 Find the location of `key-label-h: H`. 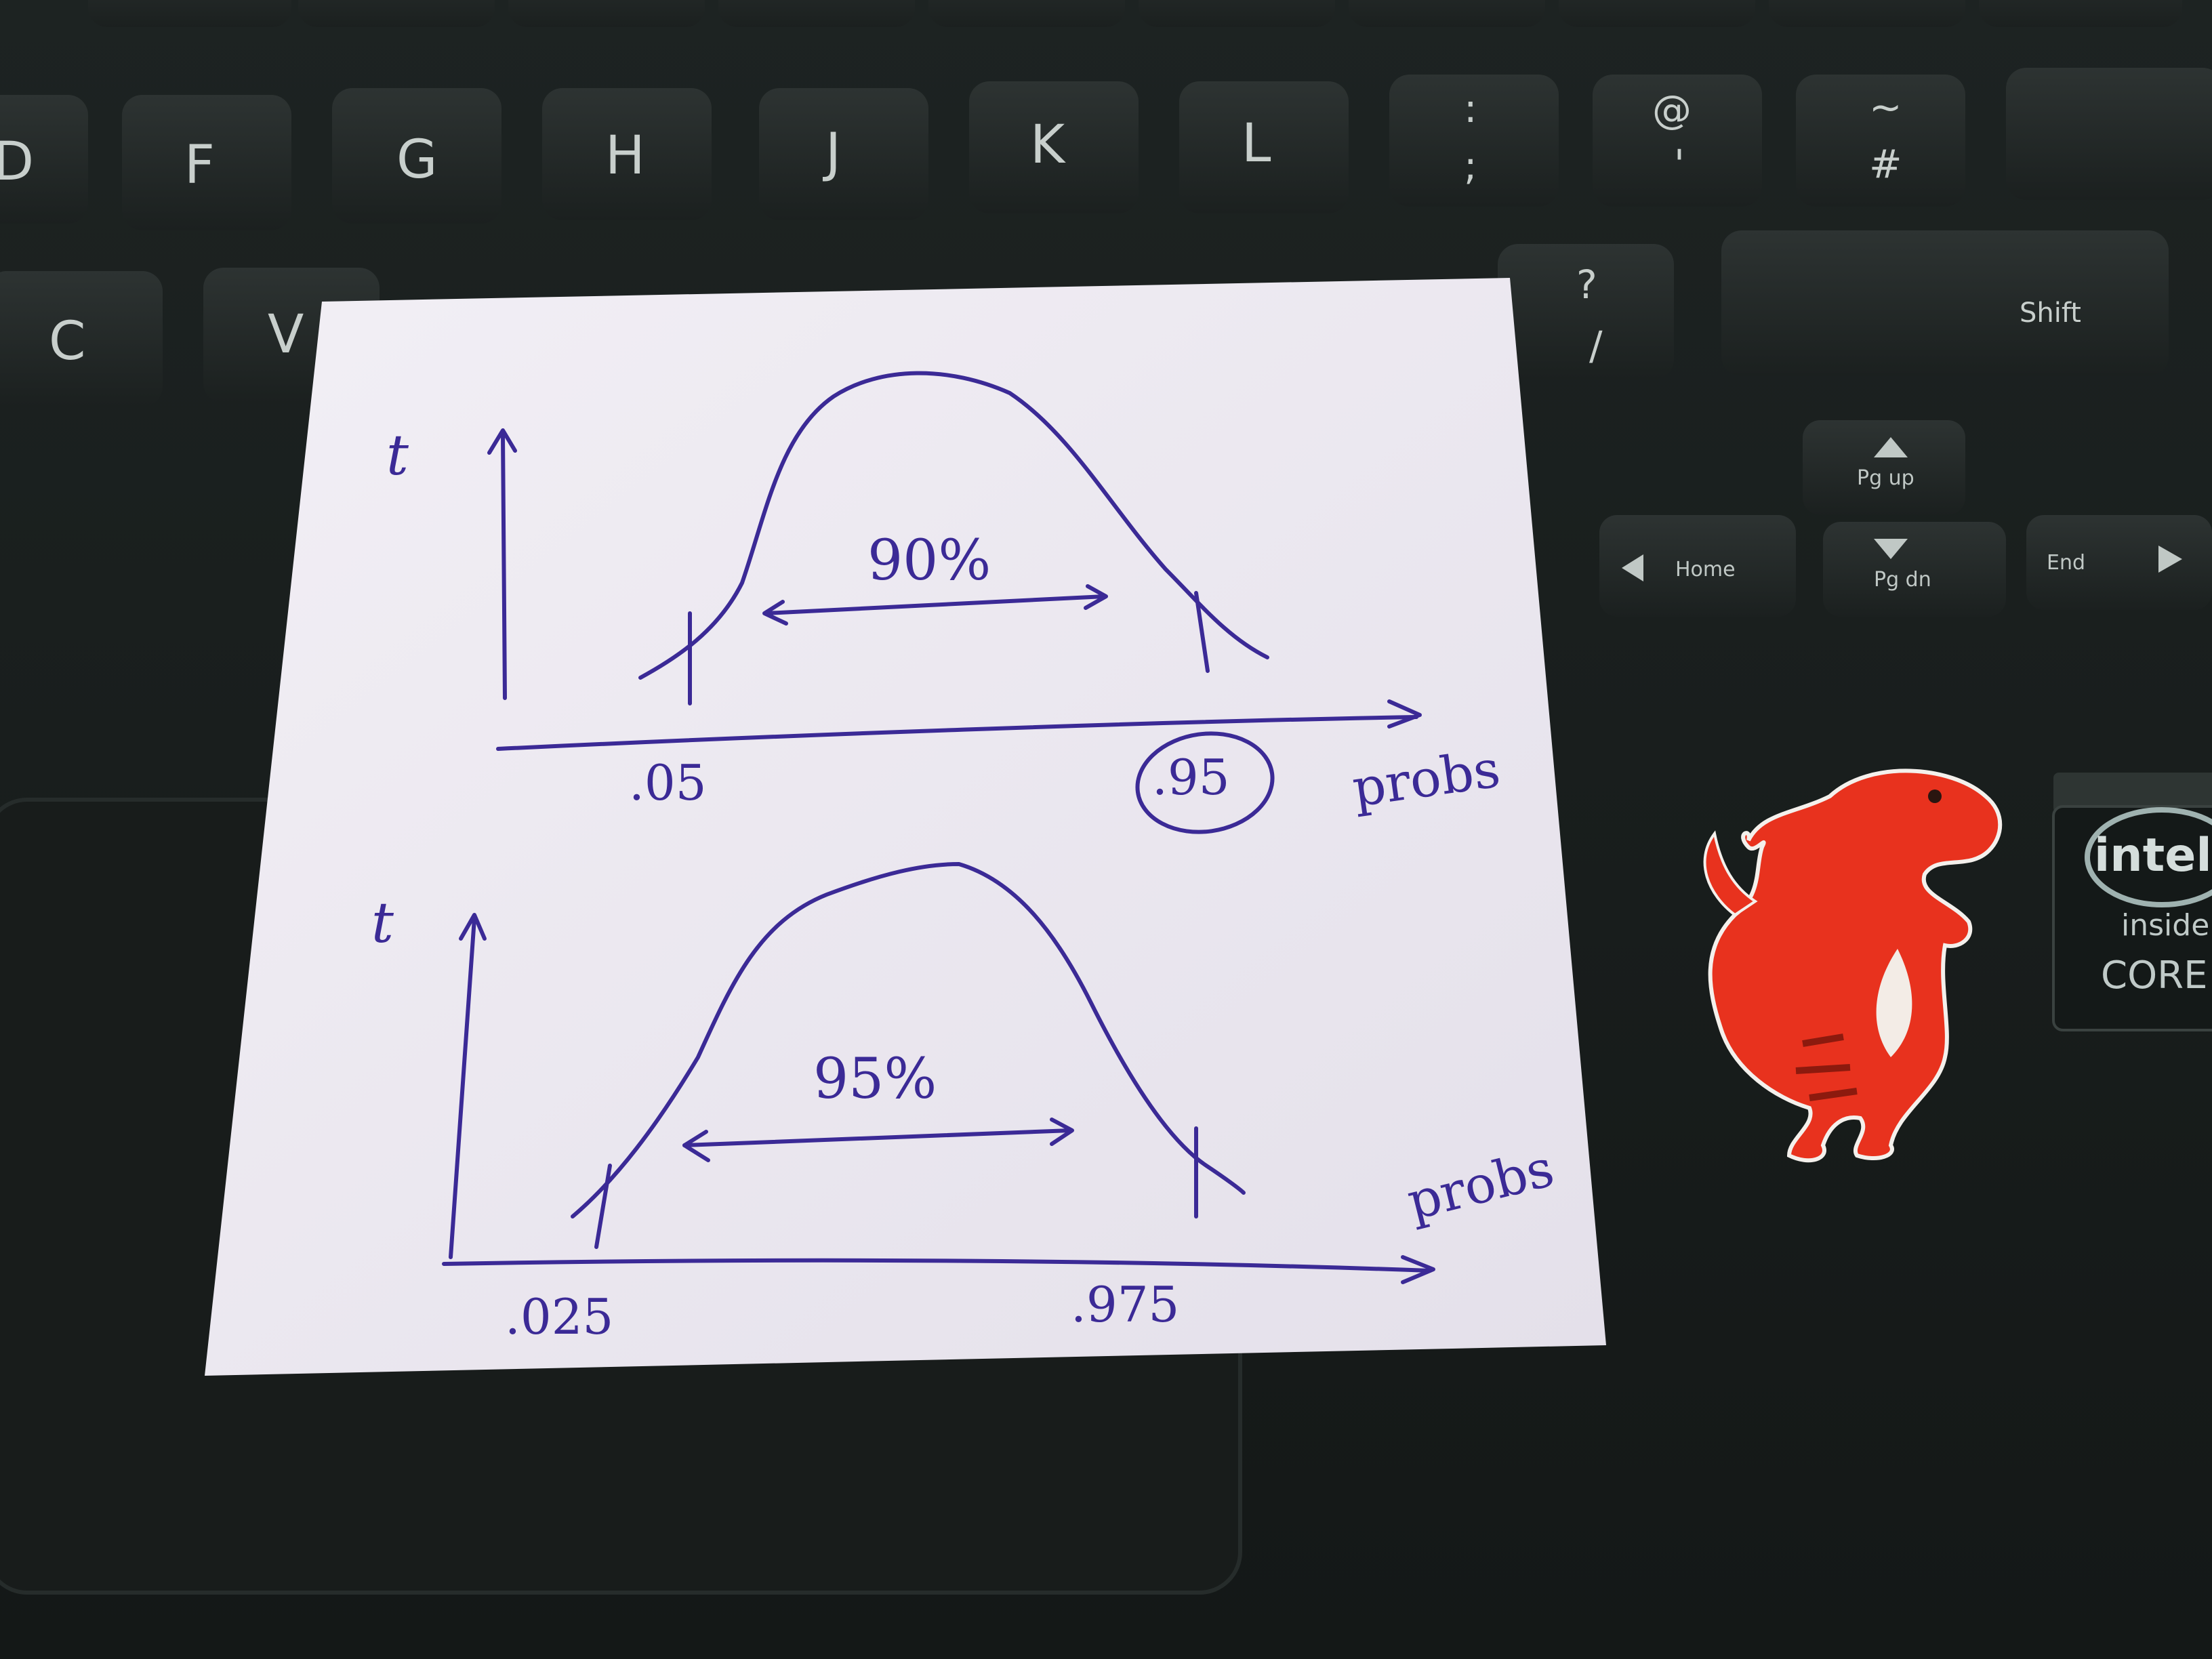

key-label-h: H is located at coordinates (625, 155).